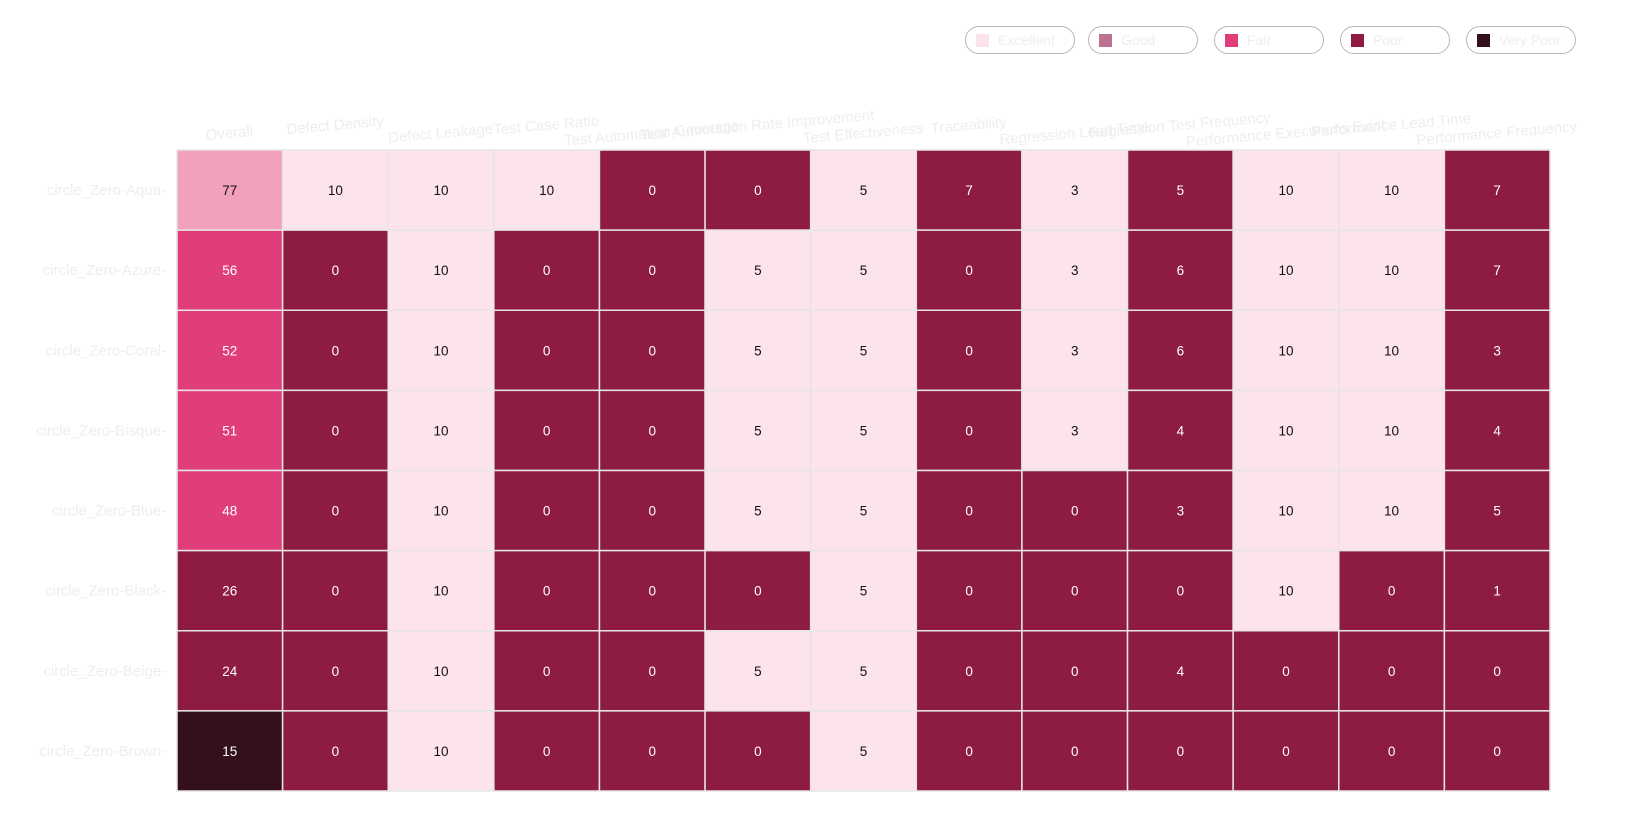  Describe the element at coordinates (825, 42) in the screenshot. I see `chart-legend: Excellent Good Fair Poor Very Poor` at that location.